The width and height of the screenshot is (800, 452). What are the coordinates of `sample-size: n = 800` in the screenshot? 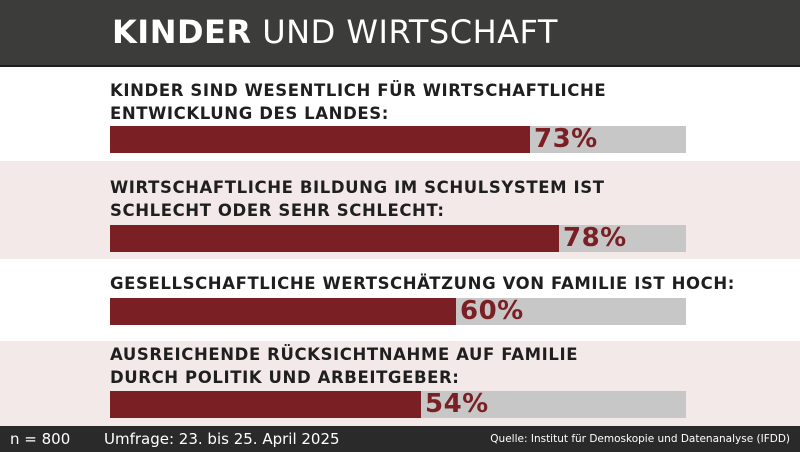 It's located at (40, 439).